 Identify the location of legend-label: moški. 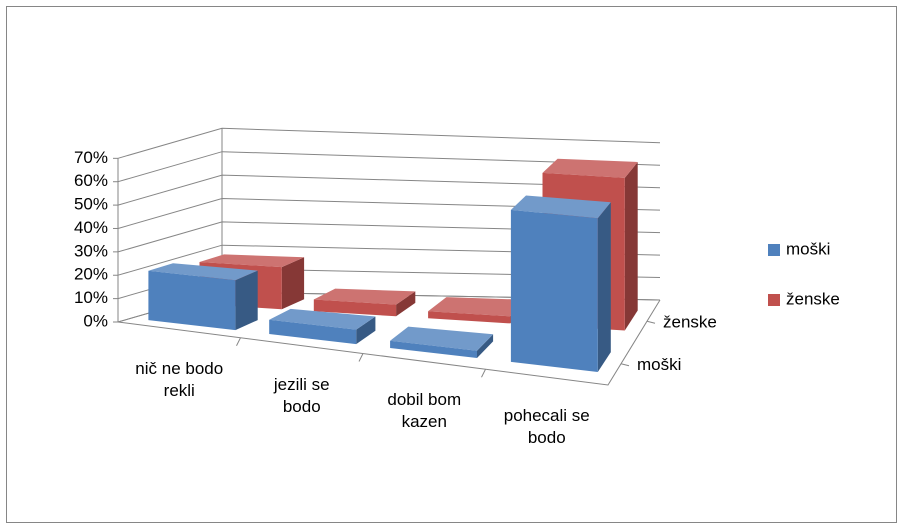
(808, 248).